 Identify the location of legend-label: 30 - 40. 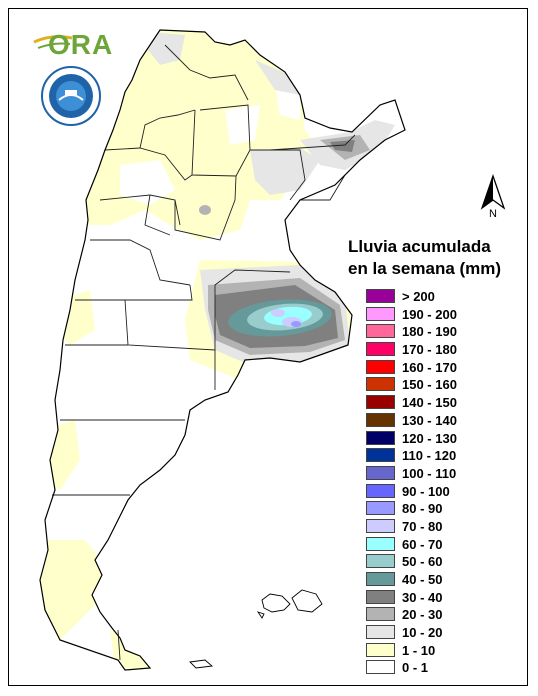
(422, 597).